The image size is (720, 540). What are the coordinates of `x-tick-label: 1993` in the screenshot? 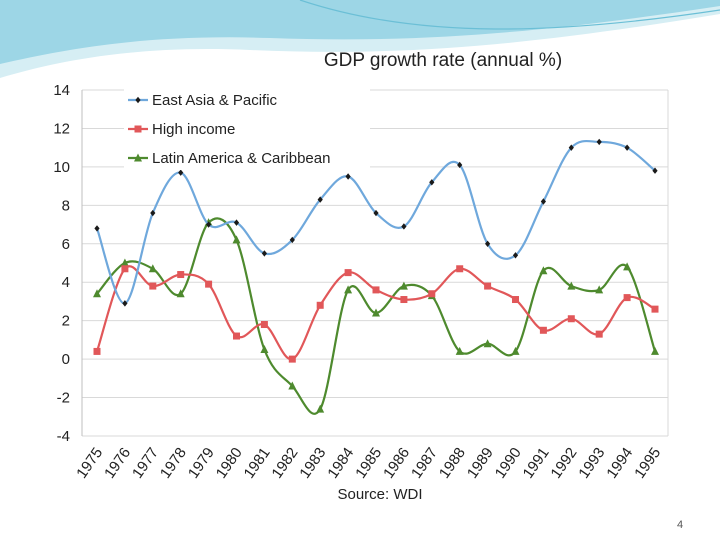 It's located at (591, 463).